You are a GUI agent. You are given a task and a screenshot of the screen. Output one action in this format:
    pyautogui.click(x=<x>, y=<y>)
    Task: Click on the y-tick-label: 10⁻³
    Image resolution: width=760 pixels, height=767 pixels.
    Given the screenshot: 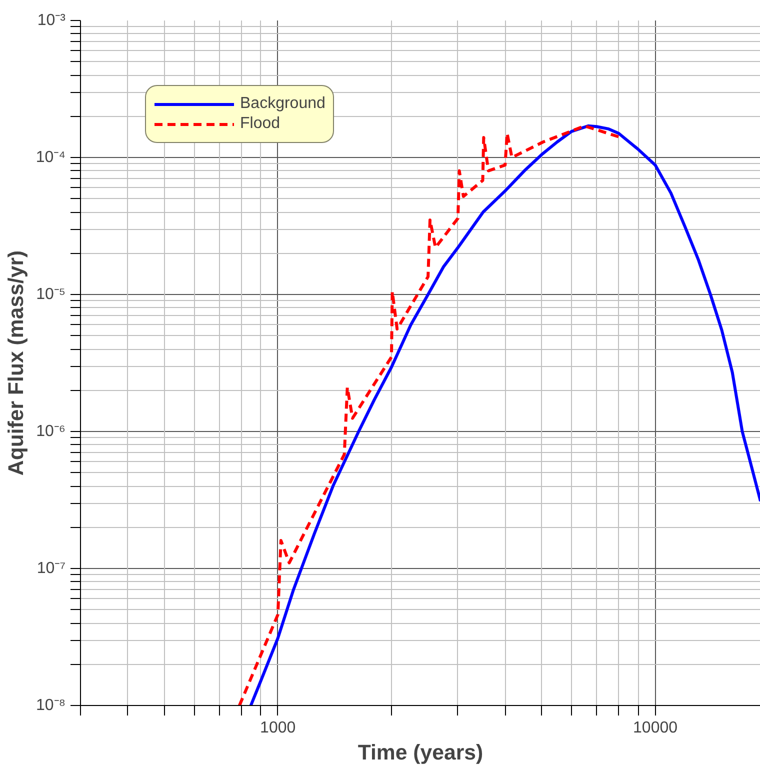 What is the action you would take?
    pyautogui.click(x=51, y=20)
    